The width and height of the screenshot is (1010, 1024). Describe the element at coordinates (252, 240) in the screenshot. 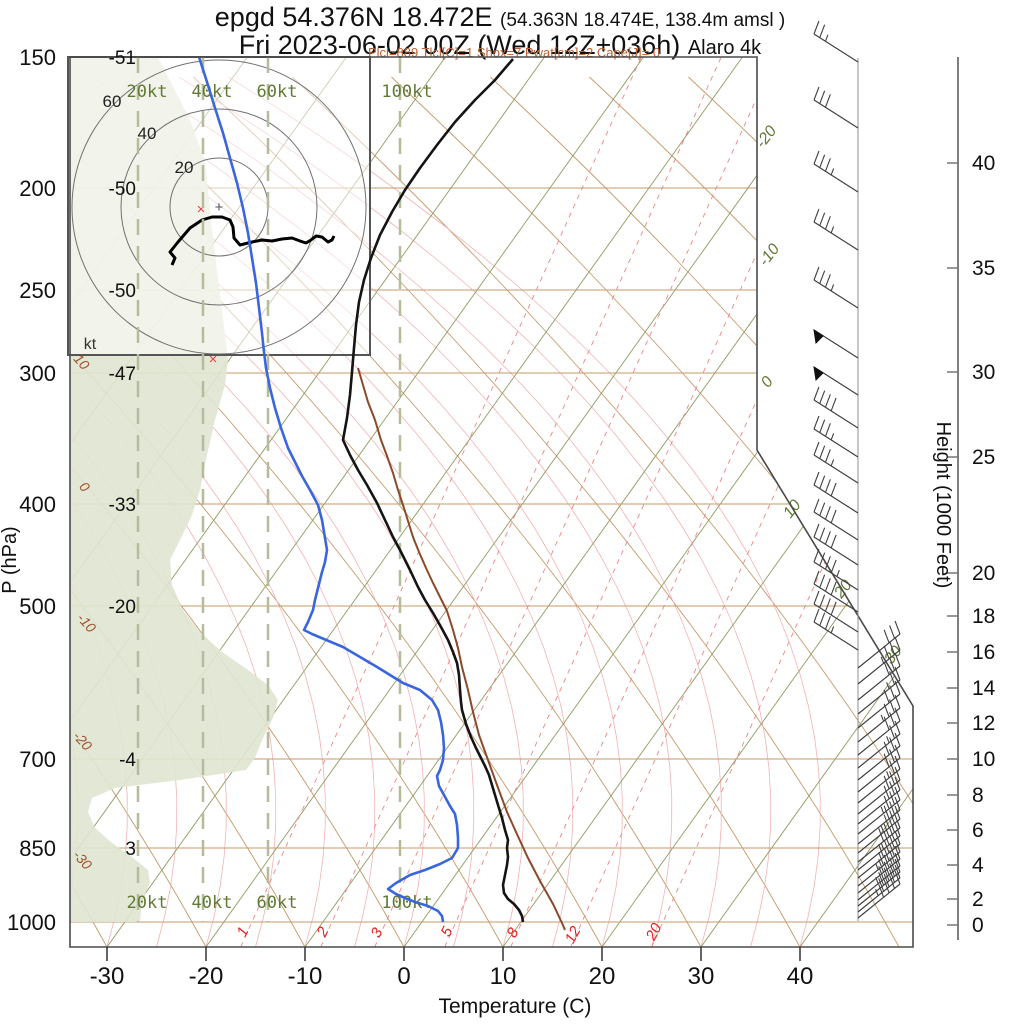

I see `hodograph-trace` at that location.